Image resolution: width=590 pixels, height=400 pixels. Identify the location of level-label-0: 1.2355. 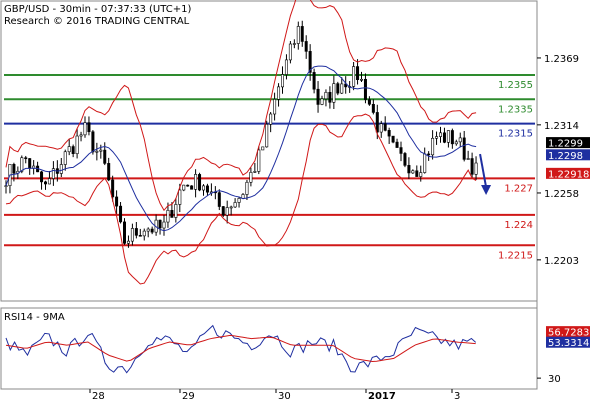
(515, 85).